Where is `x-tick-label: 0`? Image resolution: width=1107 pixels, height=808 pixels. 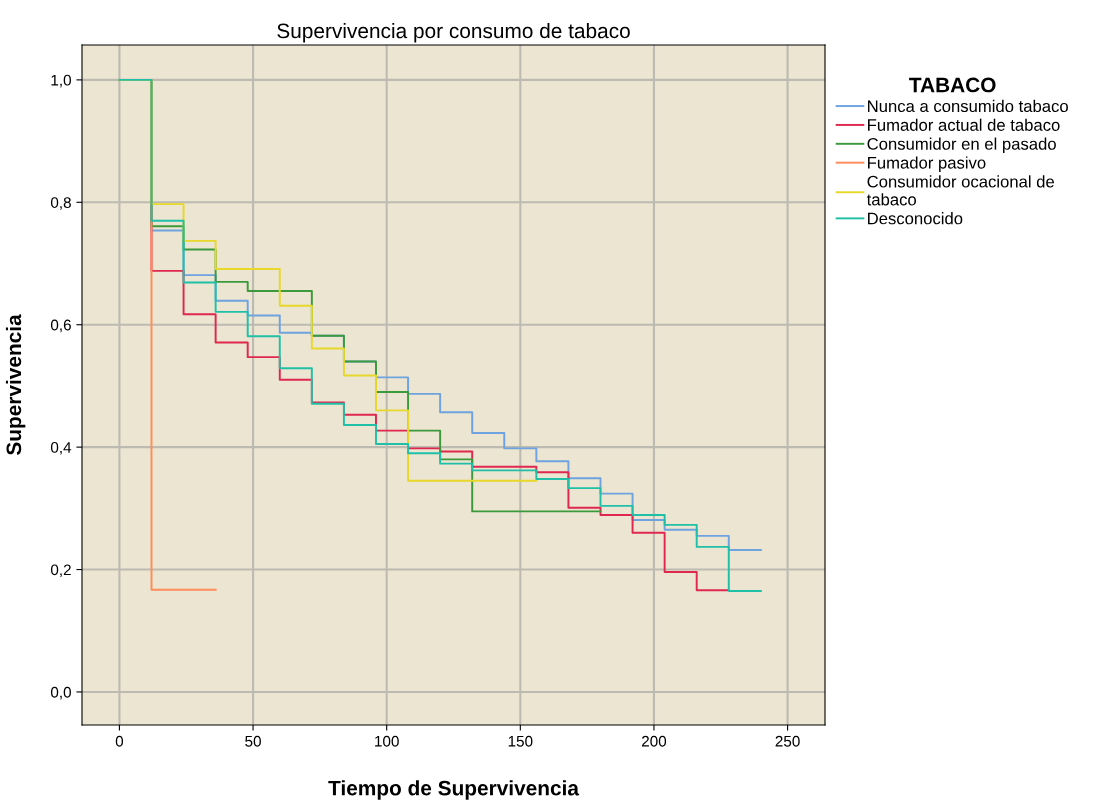
x-tick-label: 0 is located at coordinates (119, 741).